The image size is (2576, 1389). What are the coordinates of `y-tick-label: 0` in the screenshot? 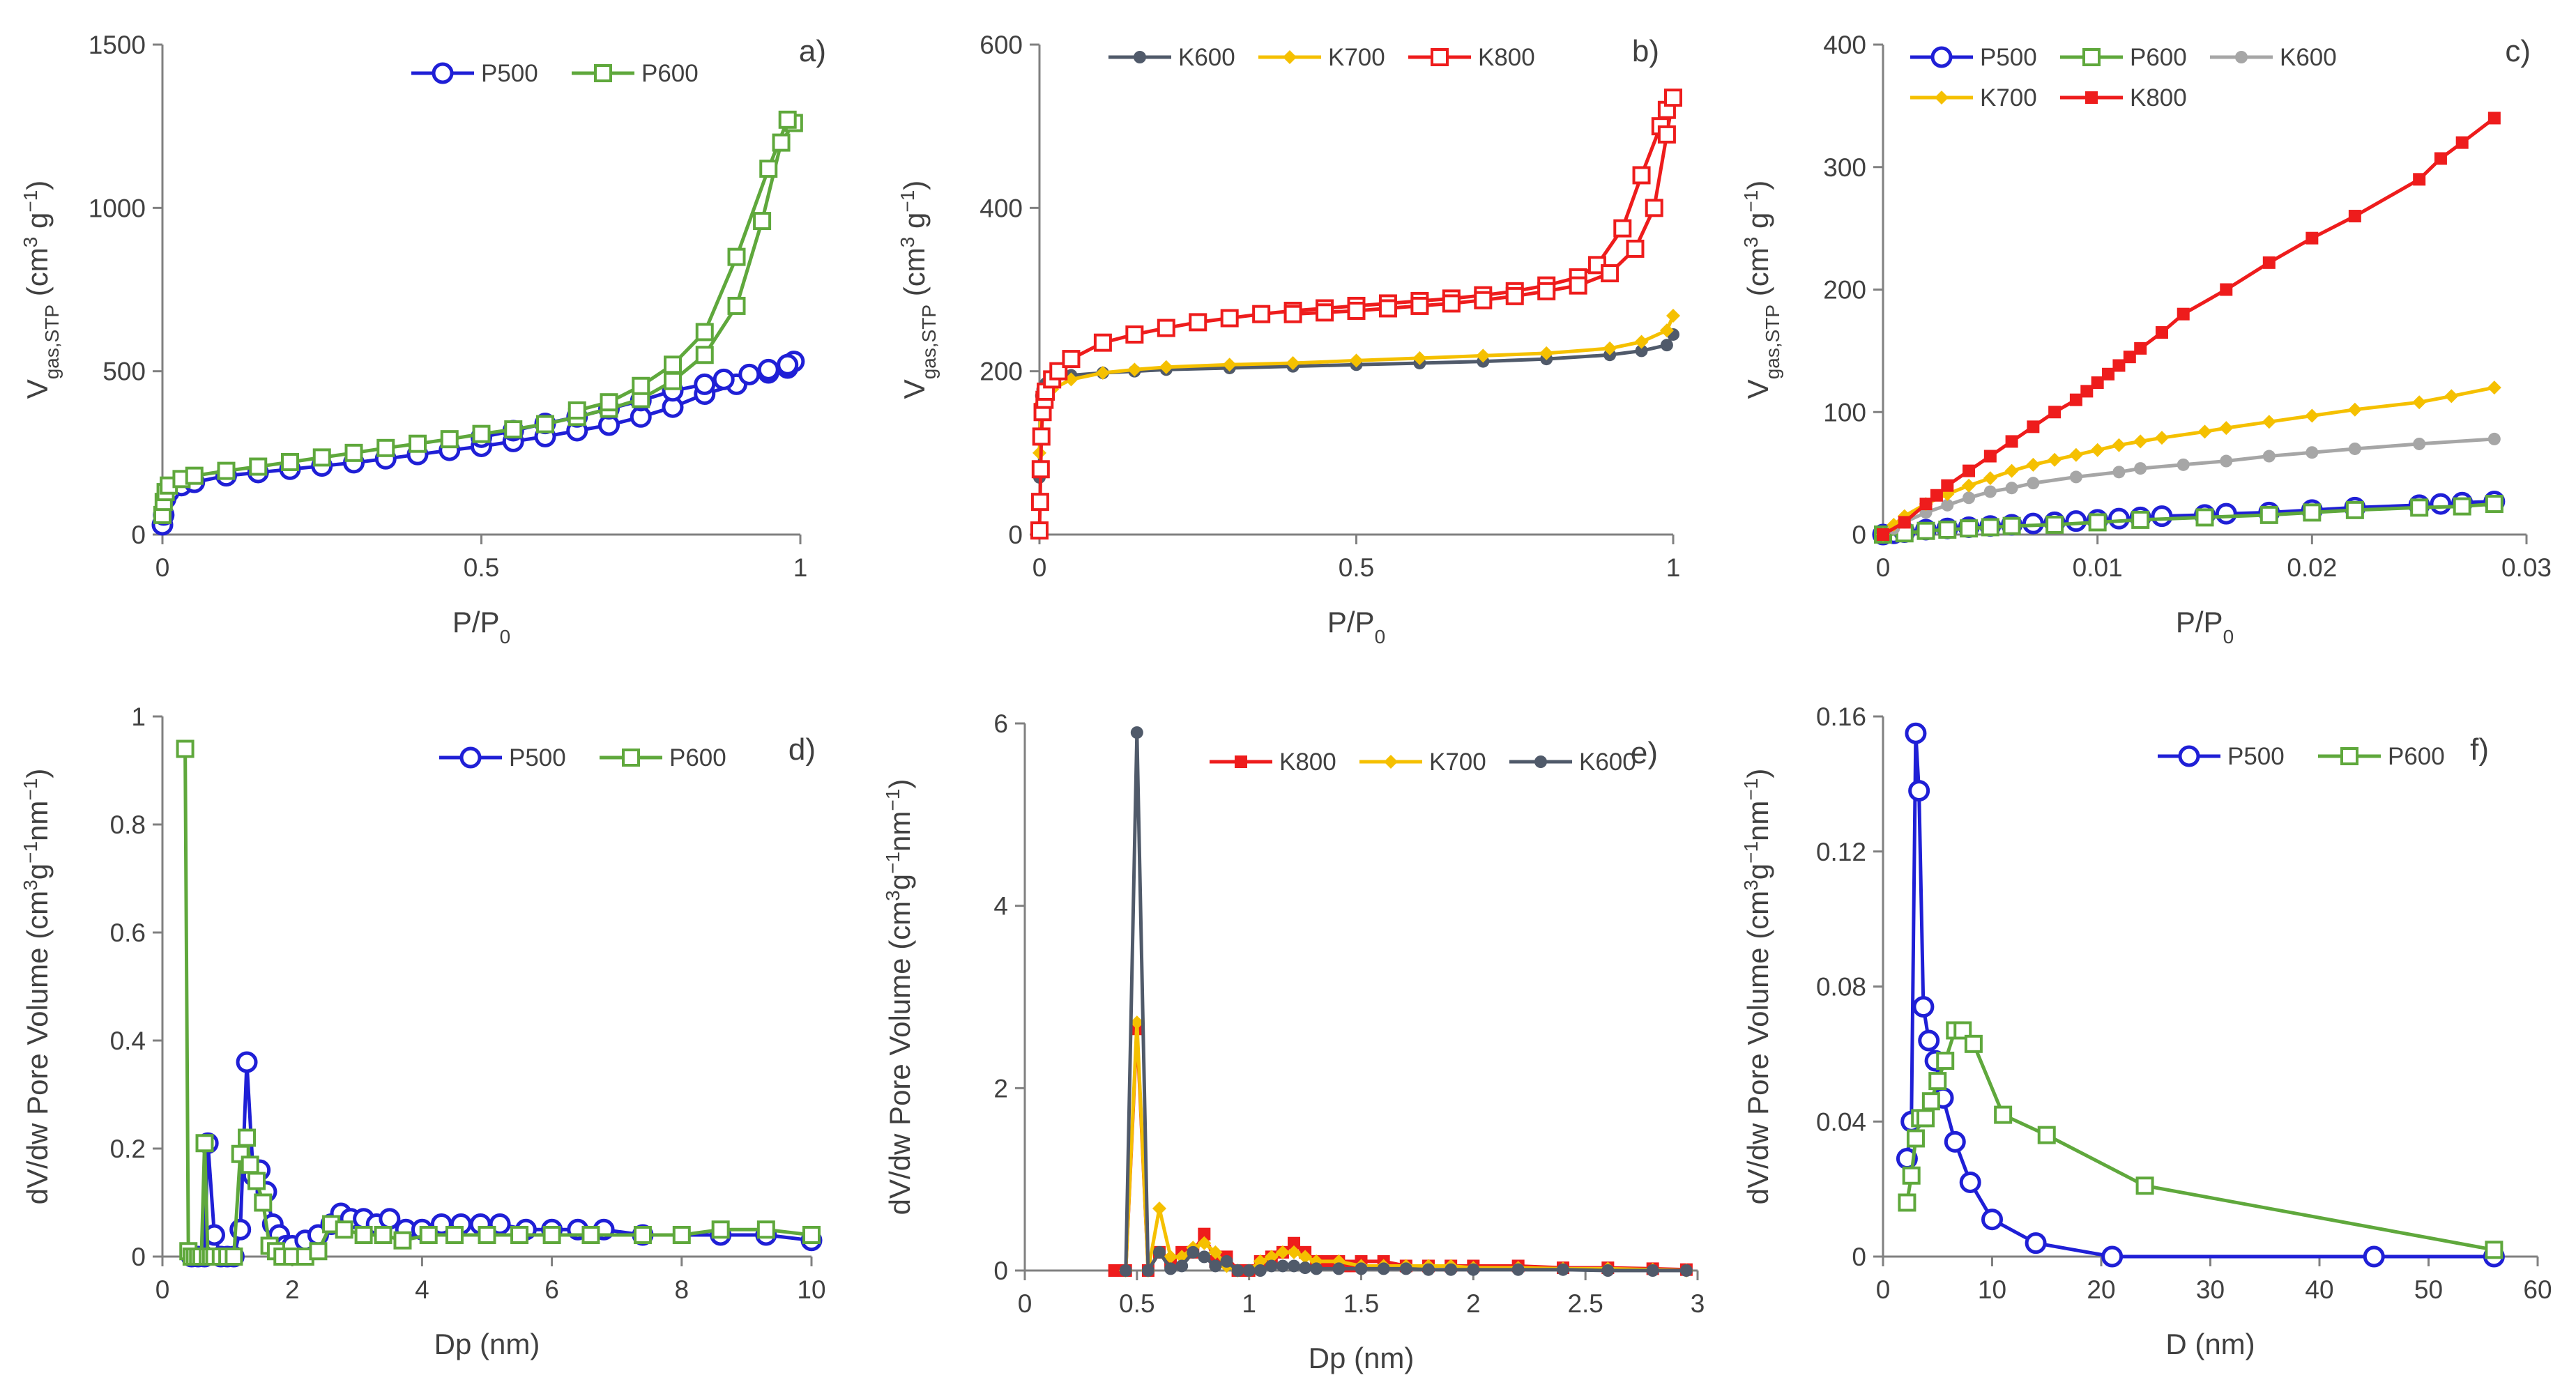 It's located at (138, 535).